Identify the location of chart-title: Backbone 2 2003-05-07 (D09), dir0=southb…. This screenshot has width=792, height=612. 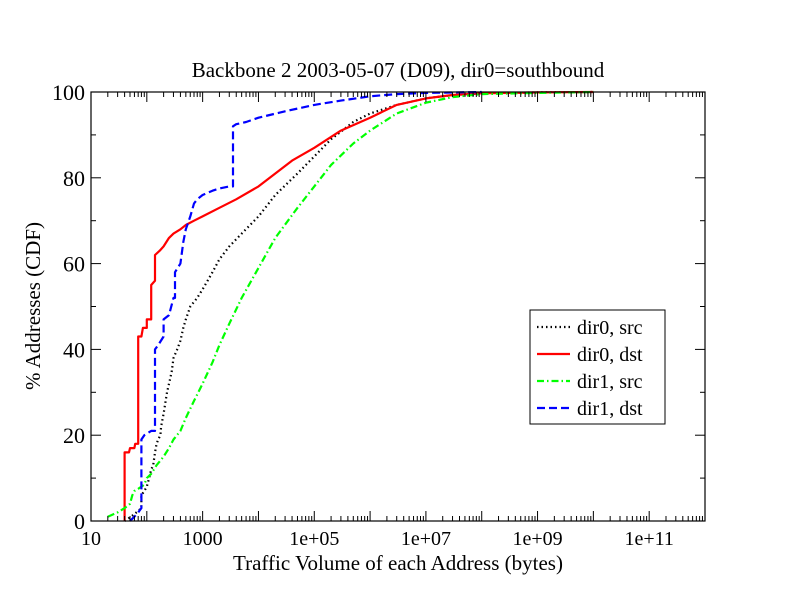
(398, 70).